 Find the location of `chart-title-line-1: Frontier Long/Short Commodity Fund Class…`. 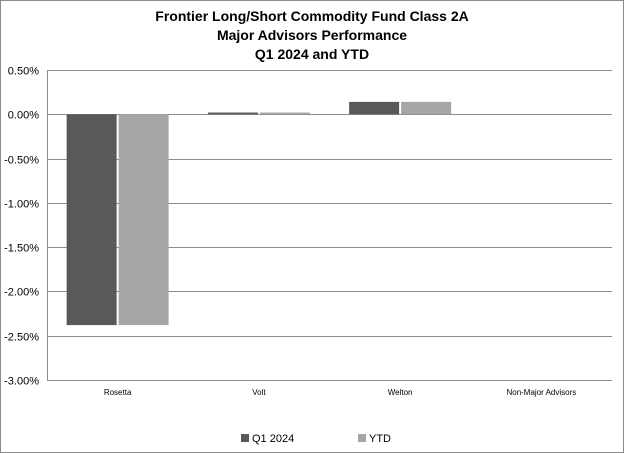

chart-title-line-1: Frontier Long/Short Commodity Fund Class… is located at coordinates (312, 16).